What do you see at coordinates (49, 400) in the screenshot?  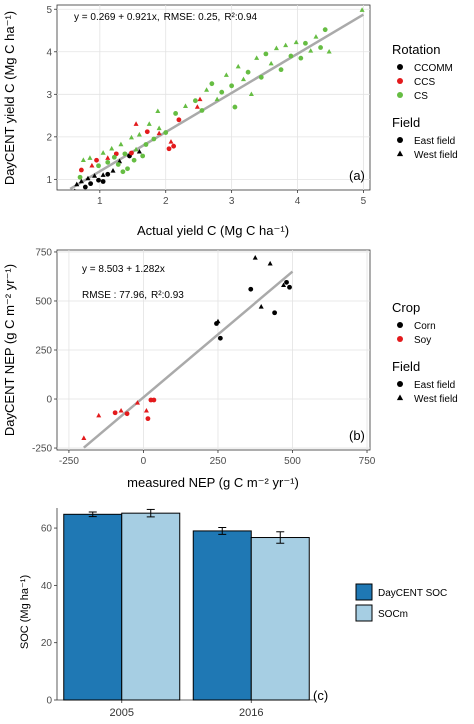 I see `y-tick-label: 0` at bounding box center [49, 400].